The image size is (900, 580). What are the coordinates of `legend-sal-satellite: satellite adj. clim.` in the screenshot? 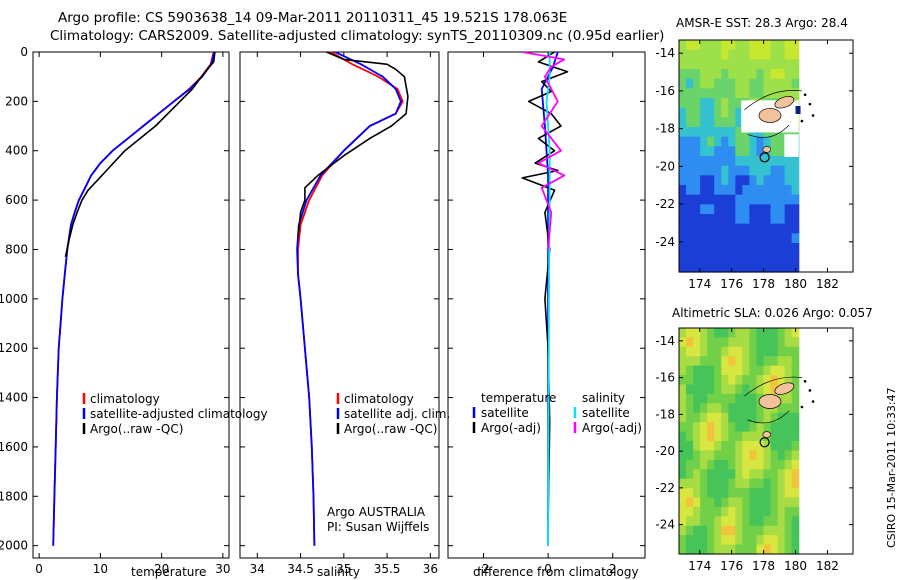 It's located at (397, 414).